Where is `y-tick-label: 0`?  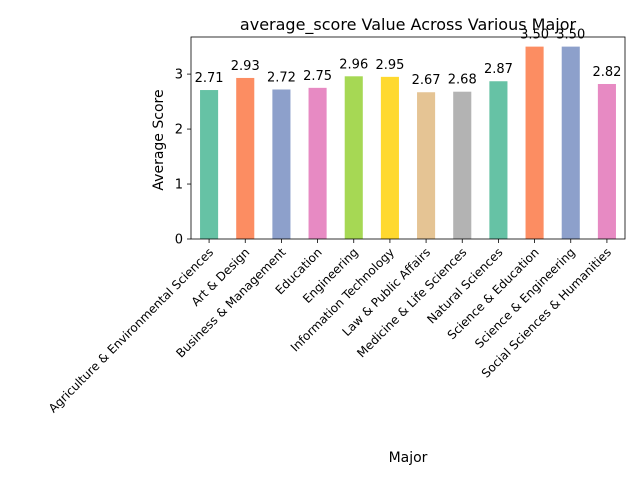
y-tick-label: 0 is located at coordinates (179, 240).